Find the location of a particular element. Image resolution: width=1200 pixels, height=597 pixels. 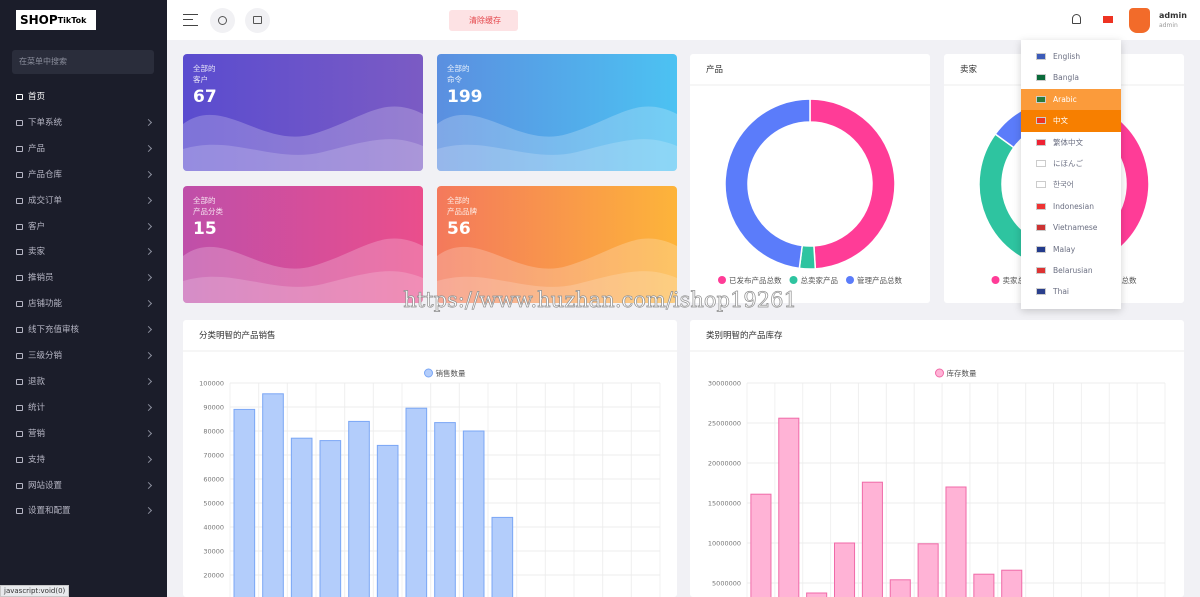

menu-item: 首页 is located at coordinates (83, 97).